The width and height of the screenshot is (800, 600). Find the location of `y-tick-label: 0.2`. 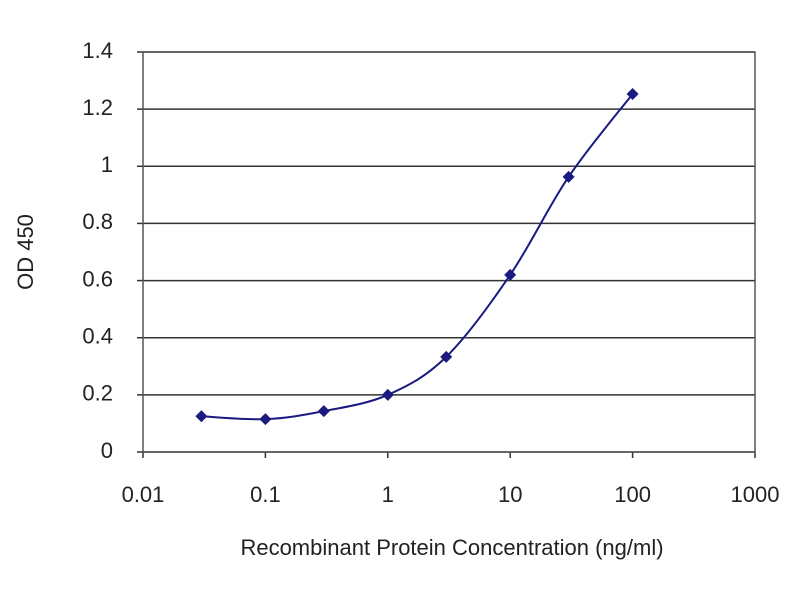

y-tick-label: 0.2 is located at coordinates (97, 393).